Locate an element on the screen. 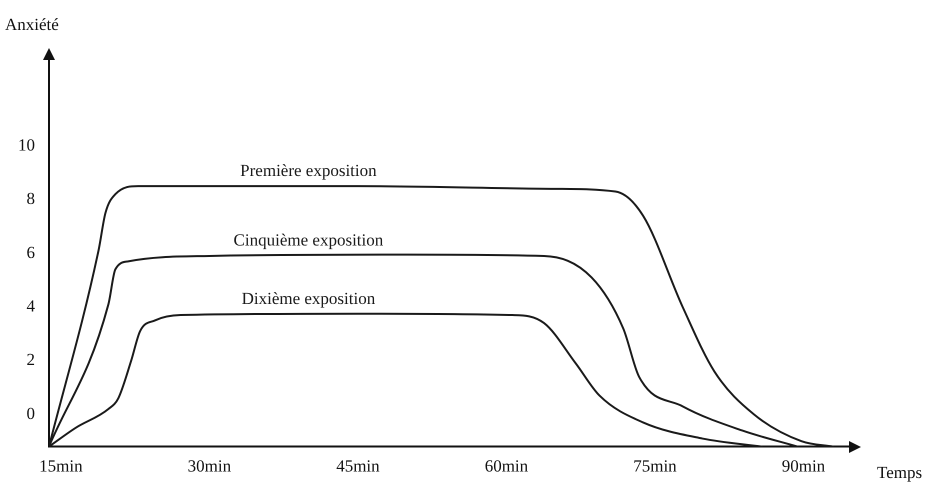 The image size is (929, 491). series-label: Dixième exposition is located at coordinates (309, 298).